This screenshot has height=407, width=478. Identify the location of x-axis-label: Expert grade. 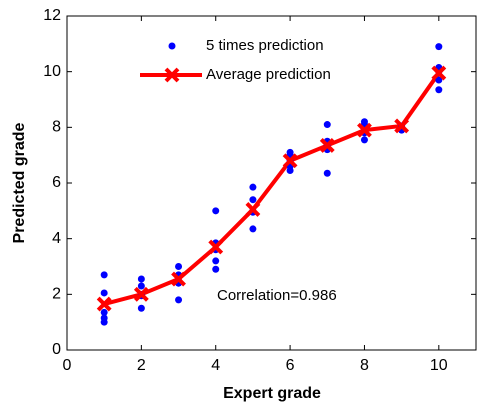
(272, 393).